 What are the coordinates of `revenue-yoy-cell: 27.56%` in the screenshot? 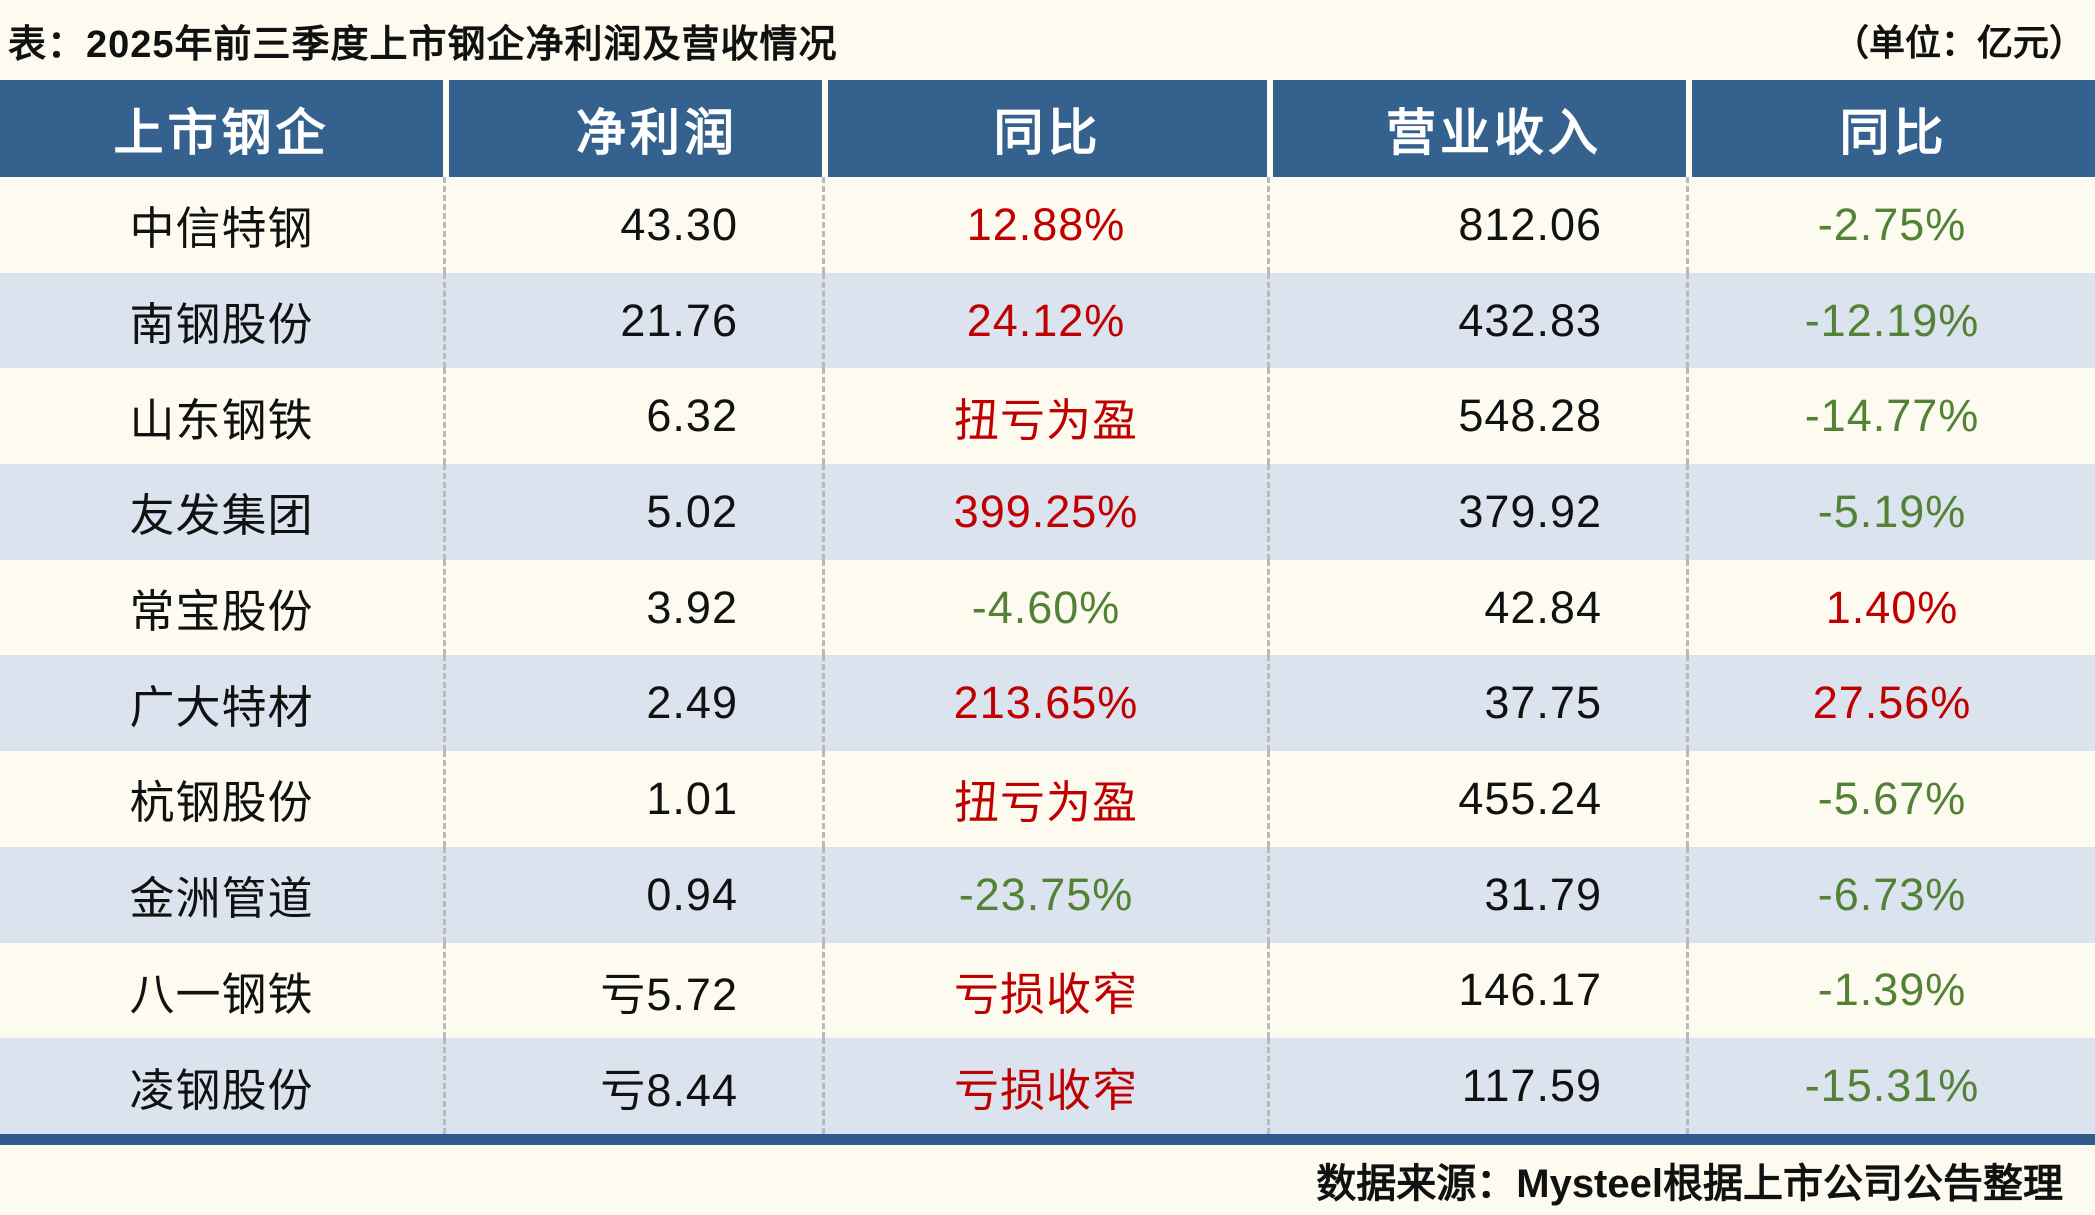 It's located at (1890, 703).